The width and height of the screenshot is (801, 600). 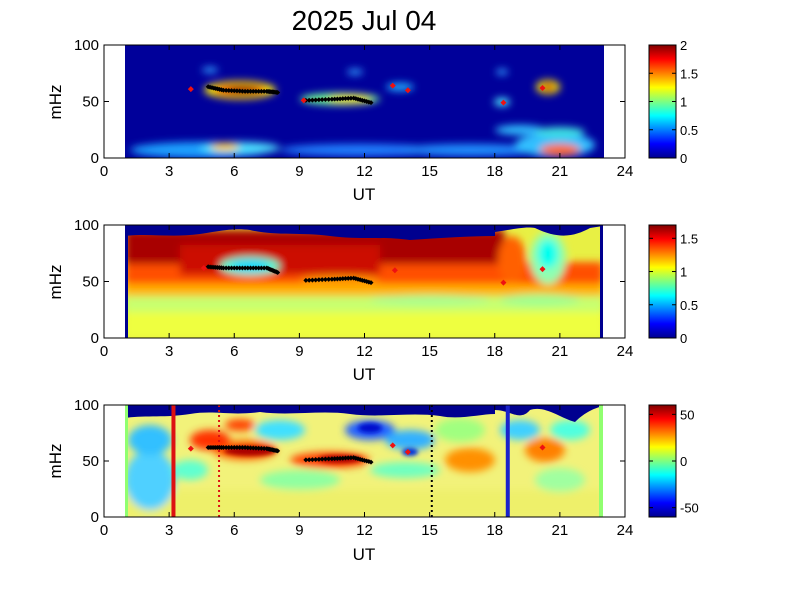 I want to click on x-tick-label: 15, so click(x=429, y=351).